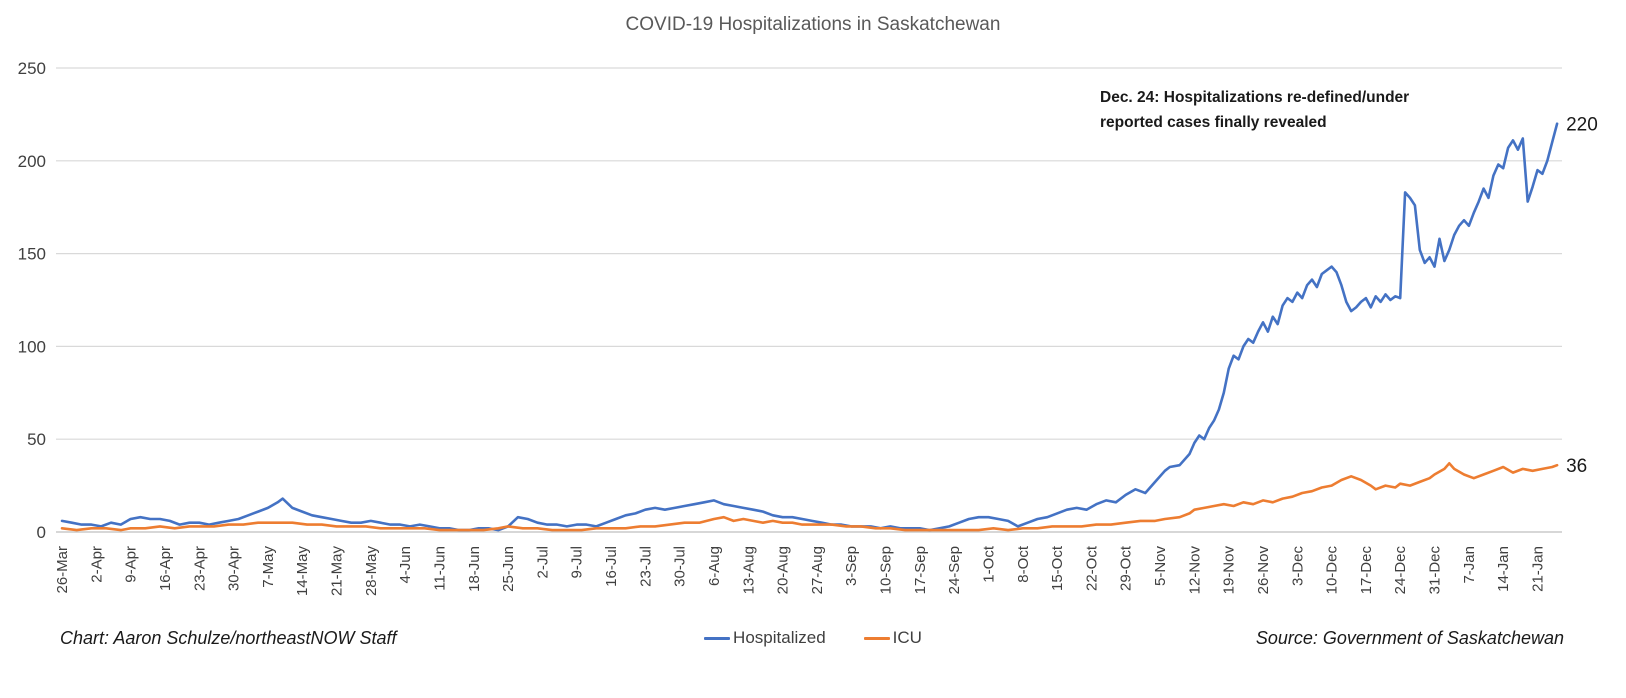 The image size is (1626, 698). I want to click on svg-text: 10-Dec, so click(1332, 570).